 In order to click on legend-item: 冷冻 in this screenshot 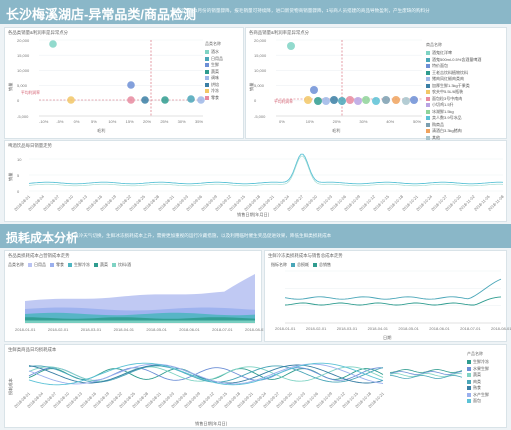, I will do `click(214, 91)`.